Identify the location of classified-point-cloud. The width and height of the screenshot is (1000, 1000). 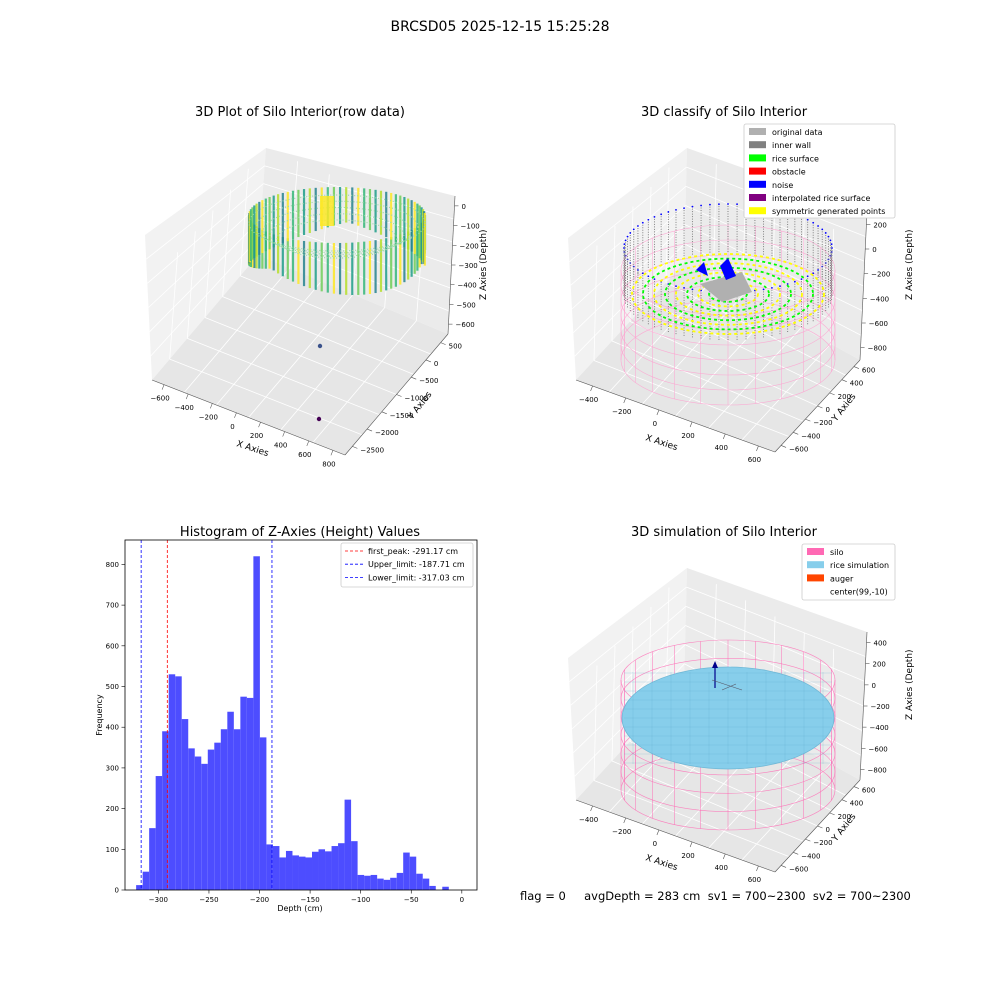
(728, 304).